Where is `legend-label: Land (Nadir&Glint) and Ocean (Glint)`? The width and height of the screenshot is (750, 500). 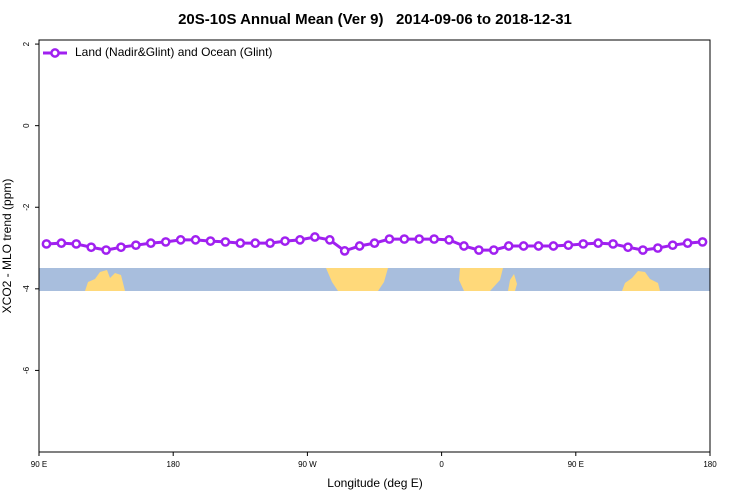
legend-label: Land (Nadir&Glint) and Ocean (Glint) is located at coordinates (173, 52).